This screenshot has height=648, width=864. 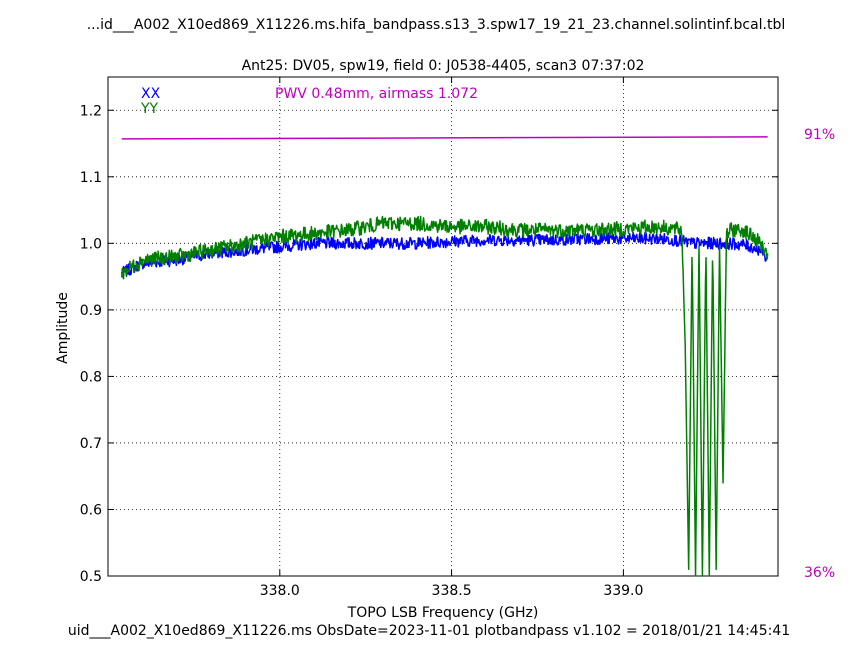 What do you see at coordinates (91, 510) in the screenshot?
I see `y-tick-label: 0.6` at bounding box center [91, 510].